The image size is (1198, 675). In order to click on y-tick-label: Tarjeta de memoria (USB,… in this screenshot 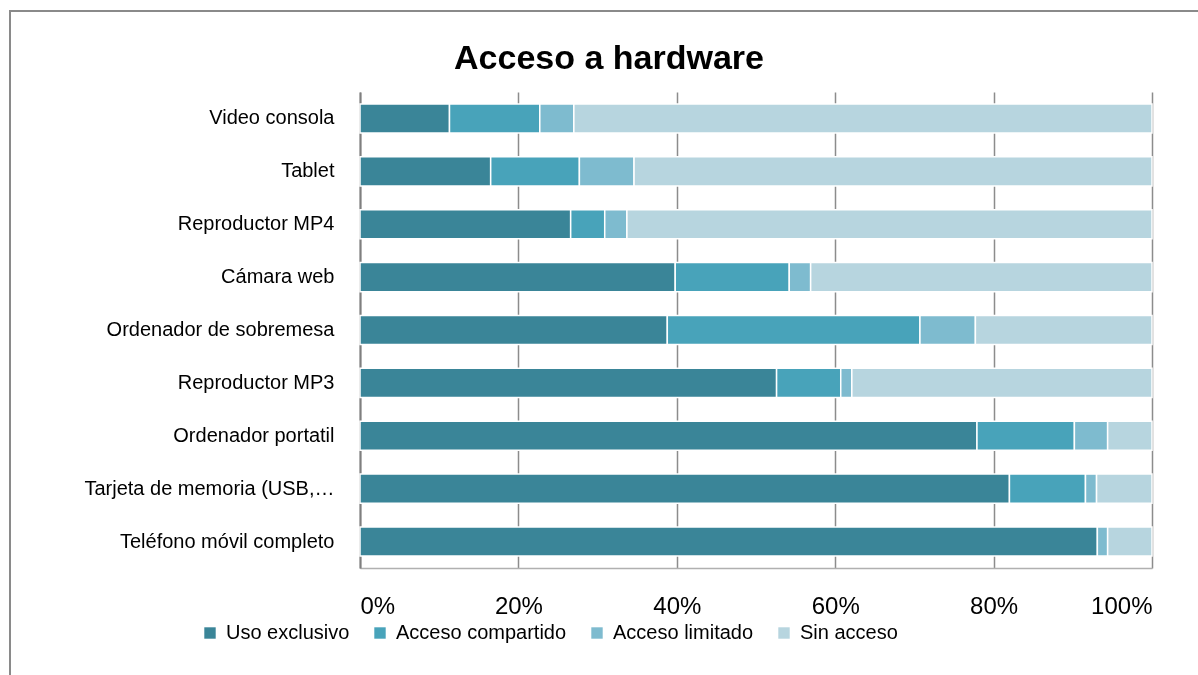, I will do `click(209, 487)`.